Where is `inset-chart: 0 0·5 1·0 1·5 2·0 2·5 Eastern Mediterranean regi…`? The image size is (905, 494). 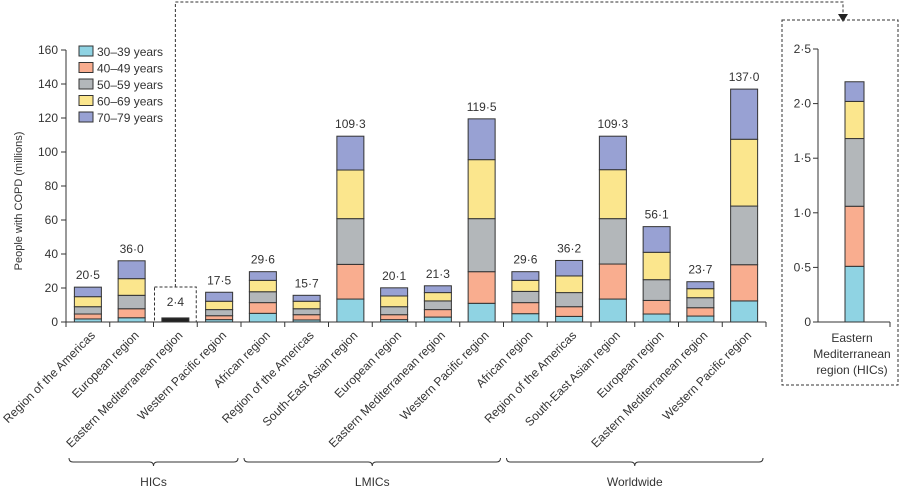
inset-chart: 0 0·5 1·0 1·5 2·0 2·5 Eastern Mediterranean regi… is located at coordinates (840, 202).